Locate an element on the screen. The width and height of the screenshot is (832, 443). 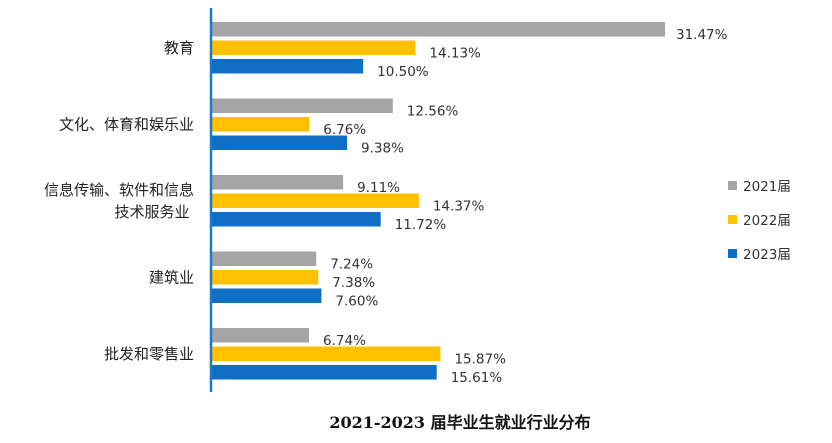
data-label-5-2023届: 15.61% is located at coordinates (477, 378).